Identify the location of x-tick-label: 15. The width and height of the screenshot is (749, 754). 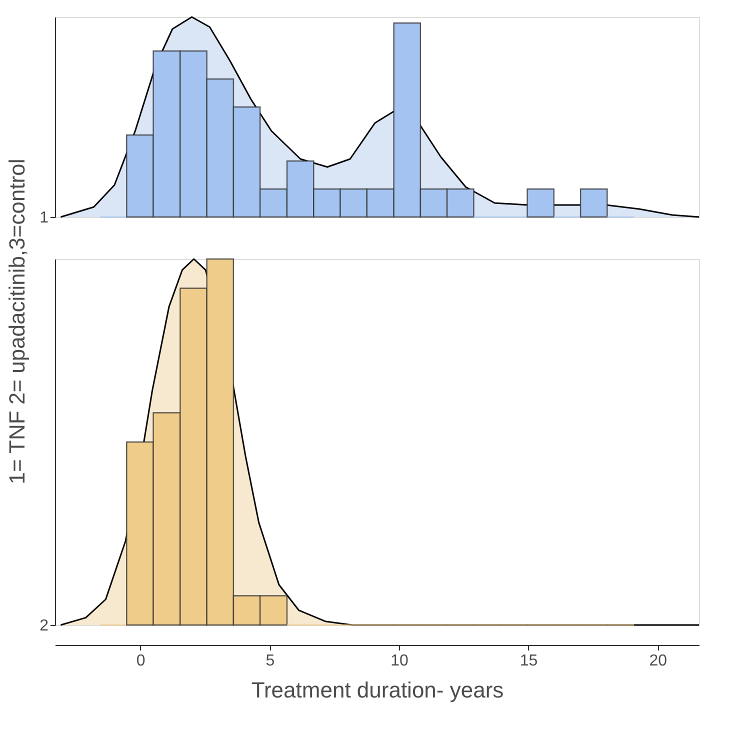
(529, 661).